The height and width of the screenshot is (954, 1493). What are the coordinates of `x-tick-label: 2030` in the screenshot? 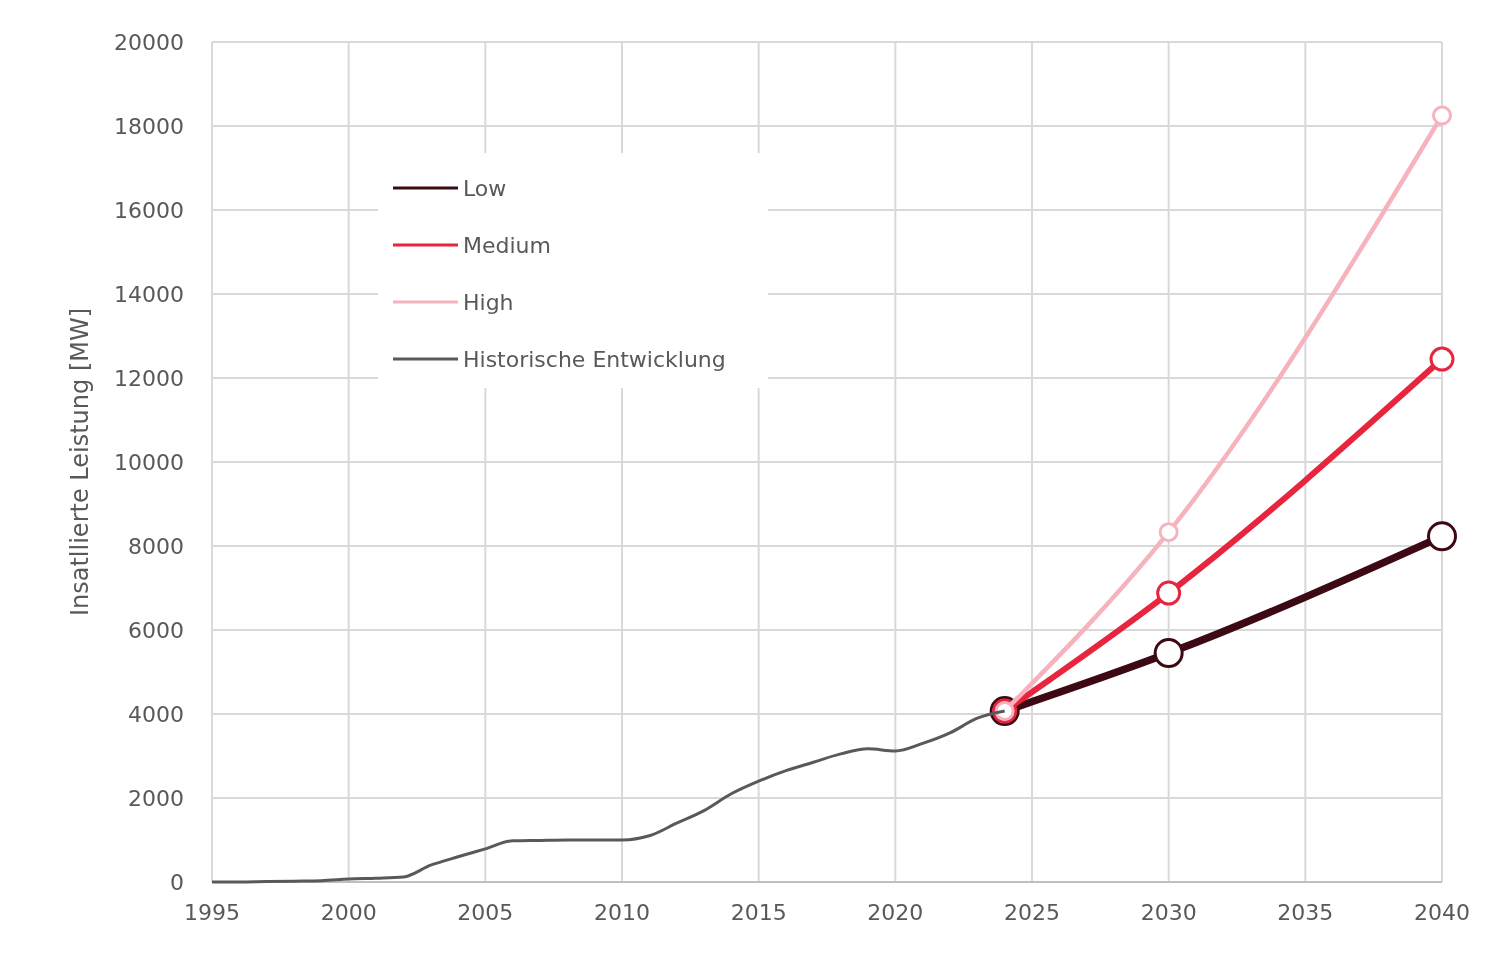 It's located at (1168, 912).